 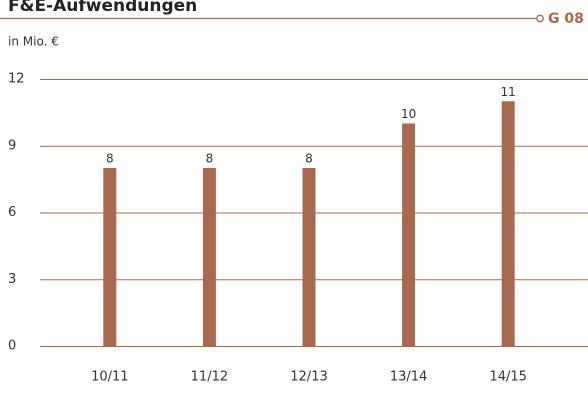 I want to click on value-label: 11, so click(x=508, y=92).